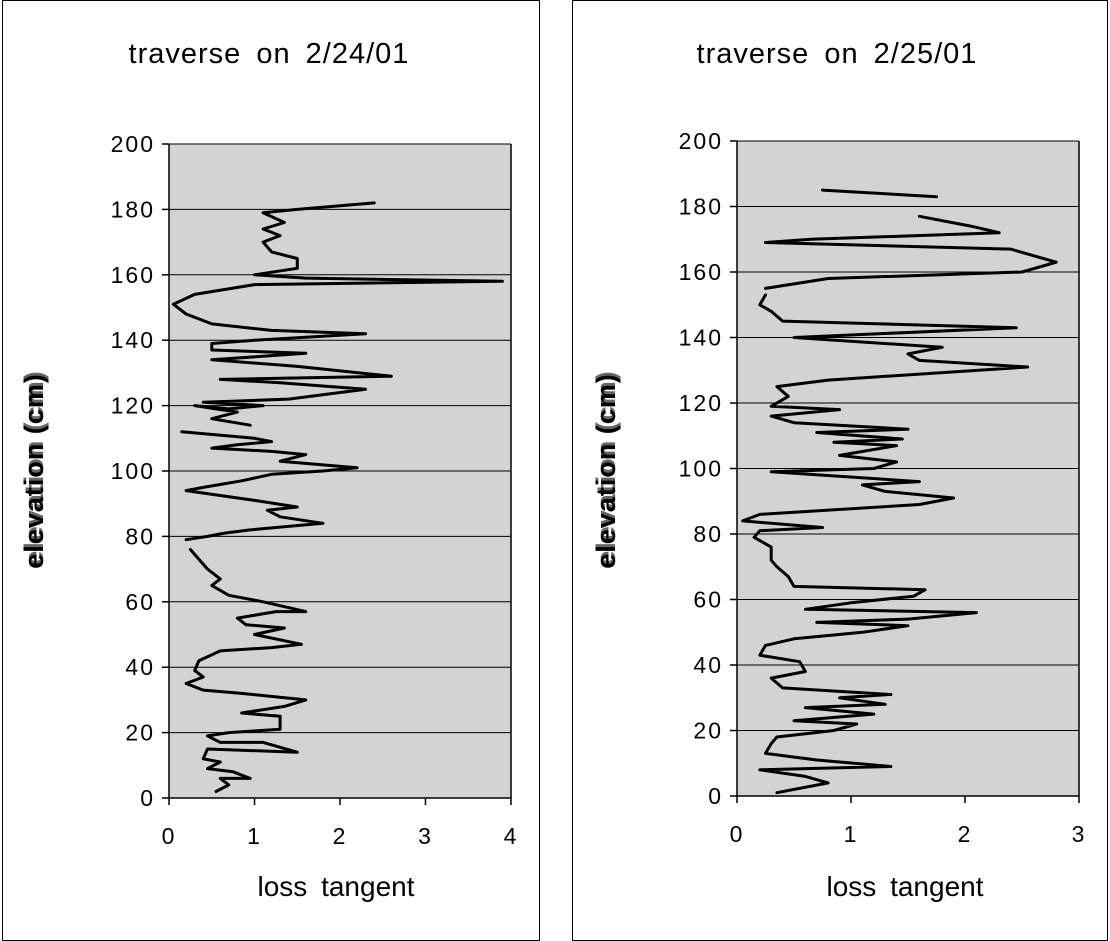 Image resolution: width=1110 pixels, height=941 pixels. What do you see at coordinates (269, 54) in the screenshot?
I see `chart-title: traverse on 2/24/01` at bounding box center [269, 54].